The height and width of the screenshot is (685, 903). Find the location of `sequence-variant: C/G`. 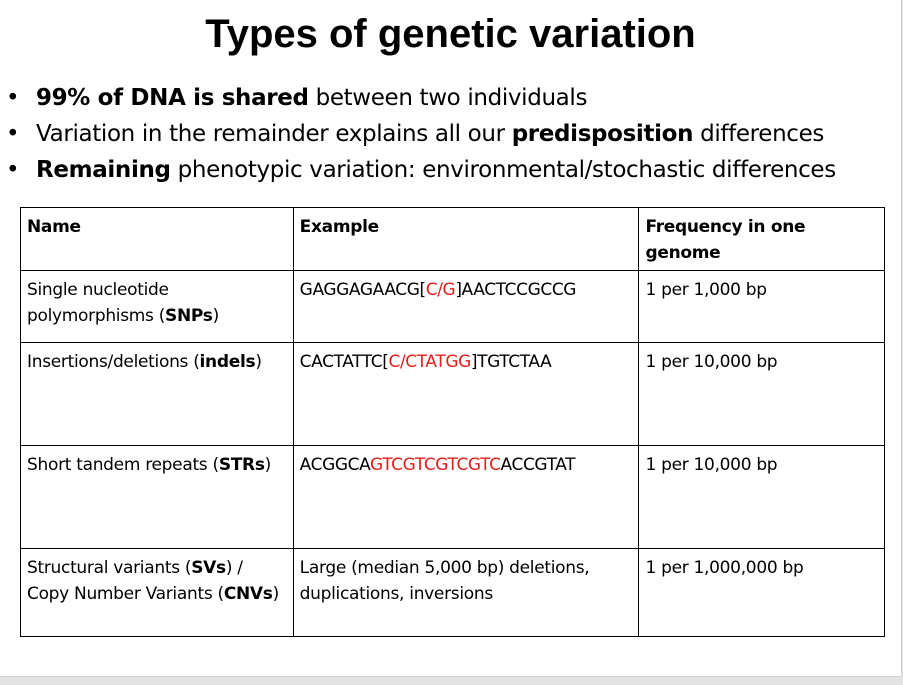

sequence-variant: C/G is located at coordinates (440, 290).